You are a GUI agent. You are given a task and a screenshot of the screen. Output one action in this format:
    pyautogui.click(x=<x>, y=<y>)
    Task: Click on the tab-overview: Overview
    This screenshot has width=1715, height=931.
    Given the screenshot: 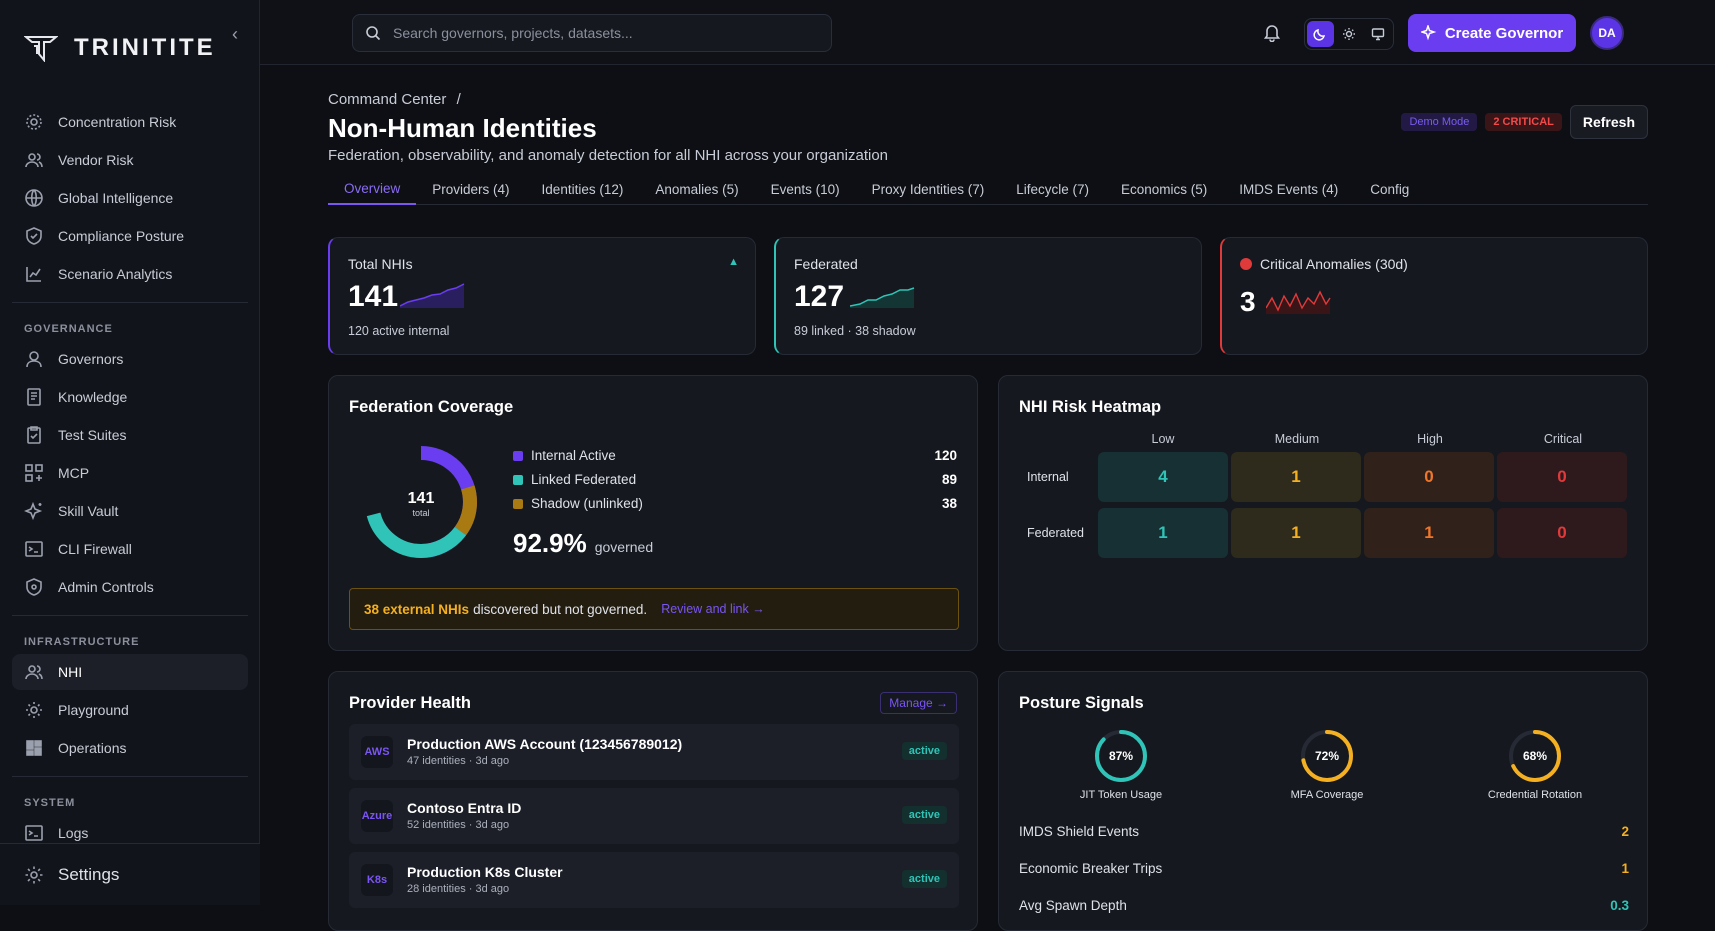 What is the action you would take?
    pyautogui.click(x=372, y=189)
    